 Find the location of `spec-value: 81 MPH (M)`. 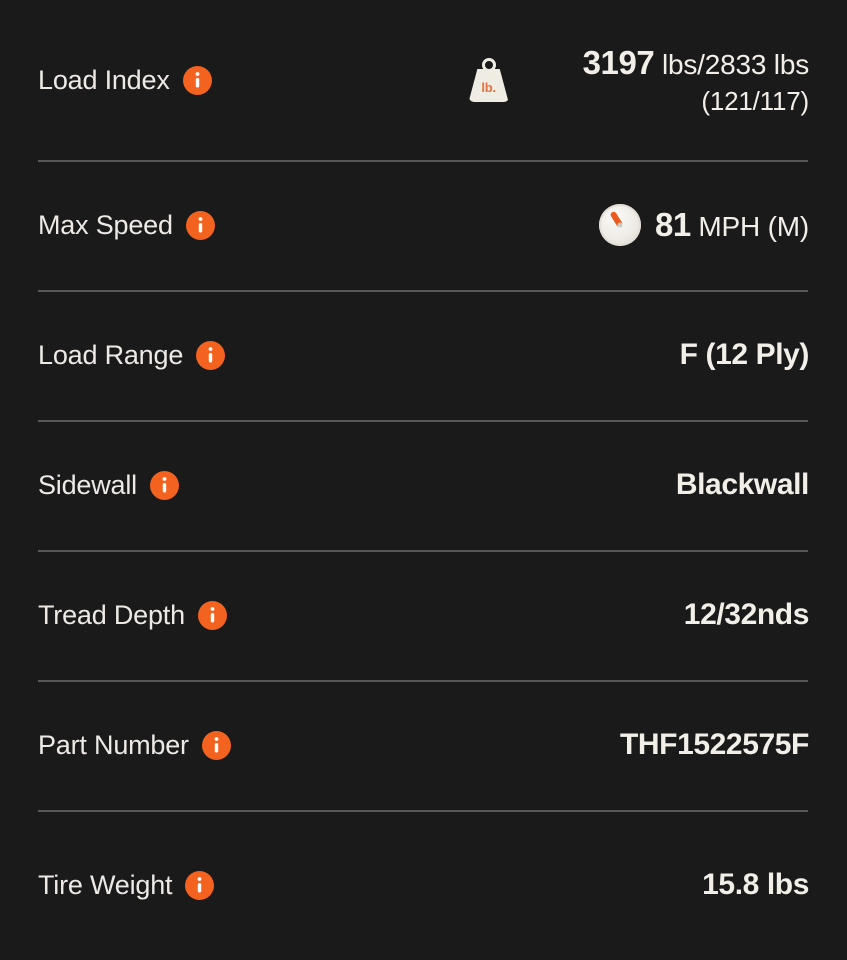

spec-value: 81 MPH (M) is located at coordinates (732, 225).